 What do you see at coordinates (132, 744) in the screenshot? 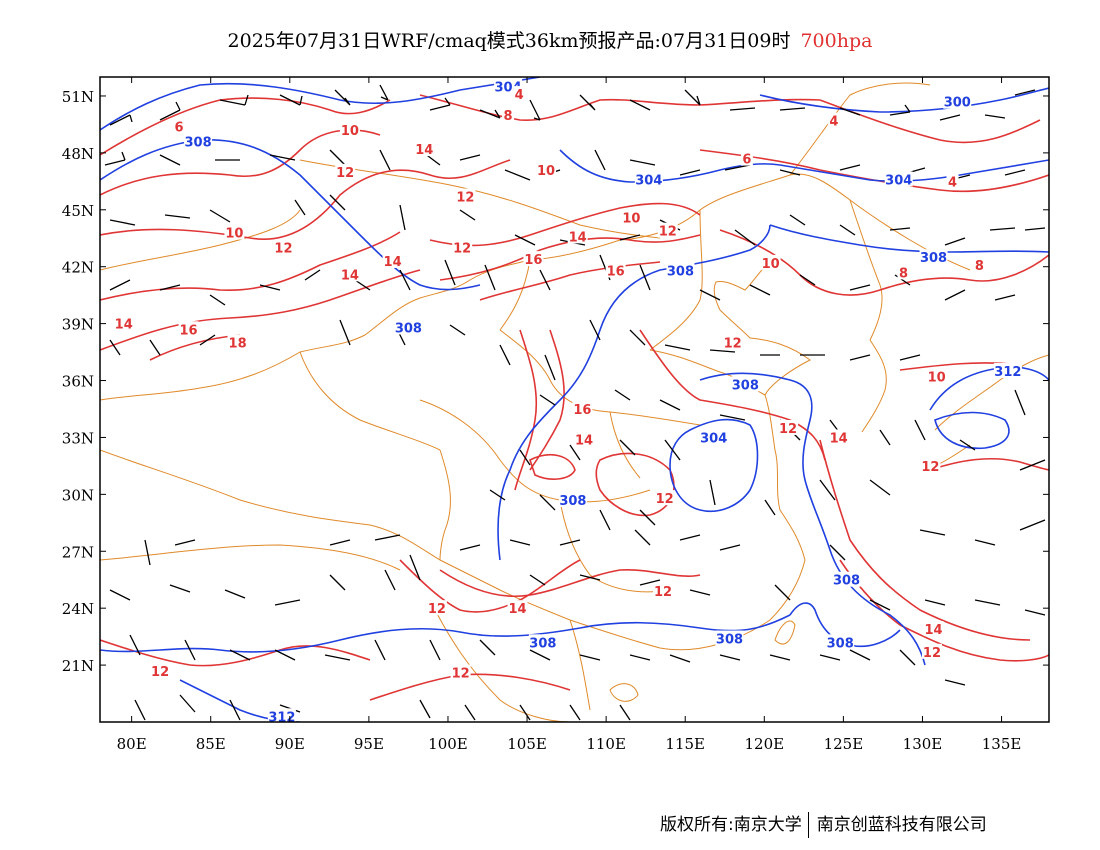
I see `lon-tick-label: 80E` at bounding box center [132, 744].